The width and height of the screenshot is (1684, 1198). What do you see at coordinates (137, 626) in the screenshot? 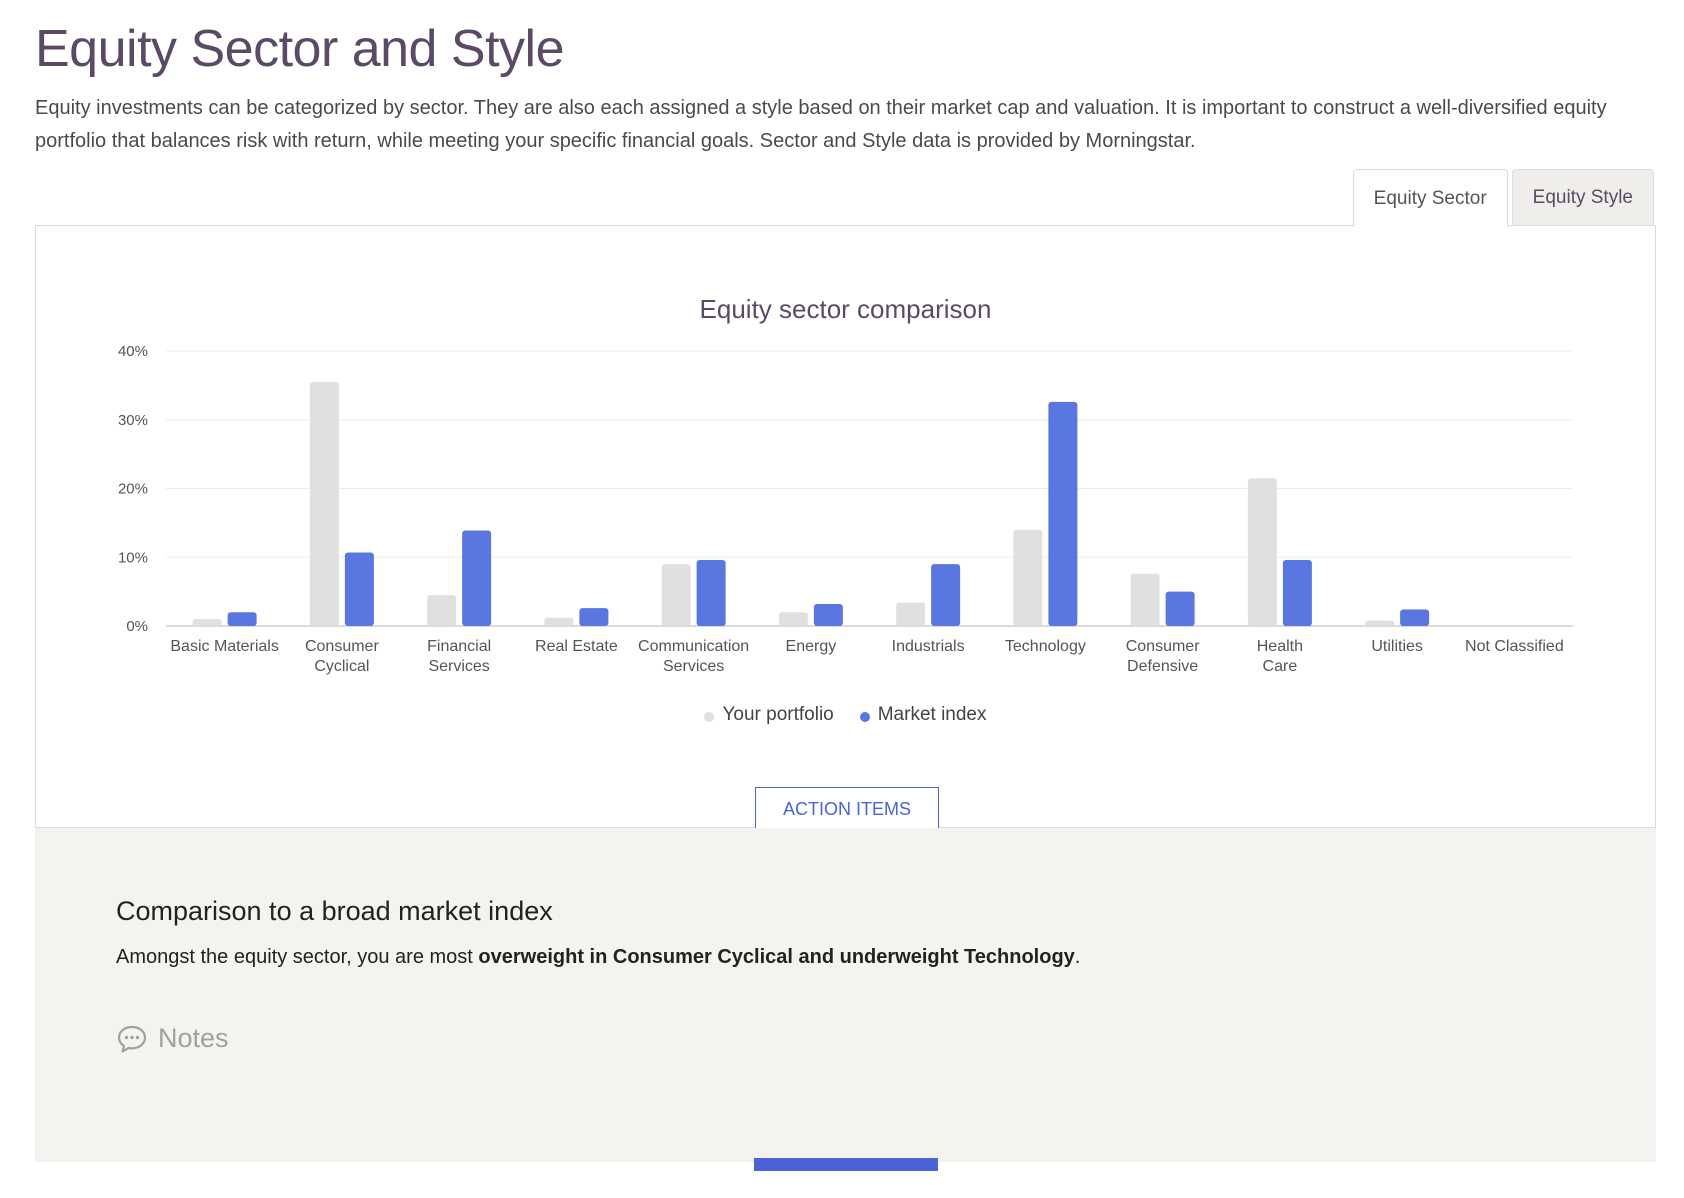
I see `y-tick-label: 0%` at bounding box center [137, 626].